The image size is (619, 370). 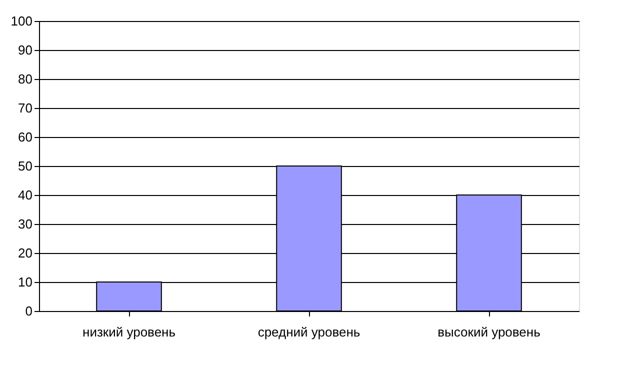 I want to click on y-tick-label: 70, so click(x=25, y=108).